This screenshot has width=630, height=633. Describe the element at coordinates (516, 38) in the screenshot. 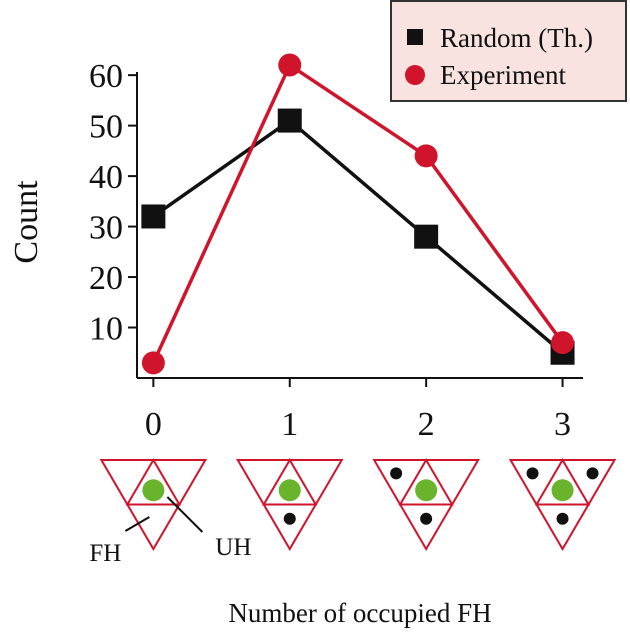

I see `legend-label-random: Random (Th.)` at that location.